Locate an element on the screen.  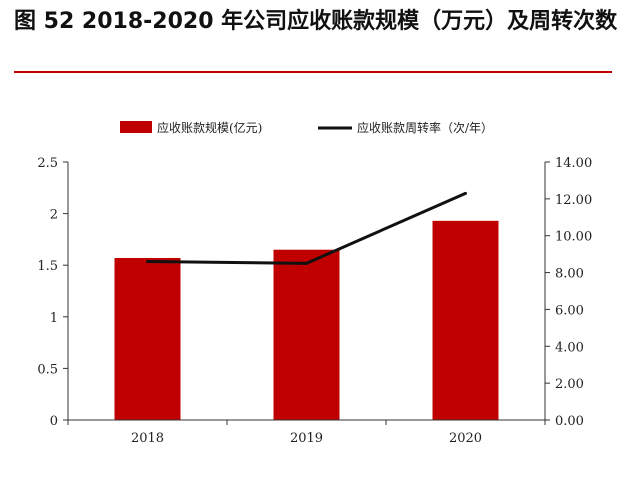
y-right-tick-label: 10.00 is located at coordinates (573, 237).